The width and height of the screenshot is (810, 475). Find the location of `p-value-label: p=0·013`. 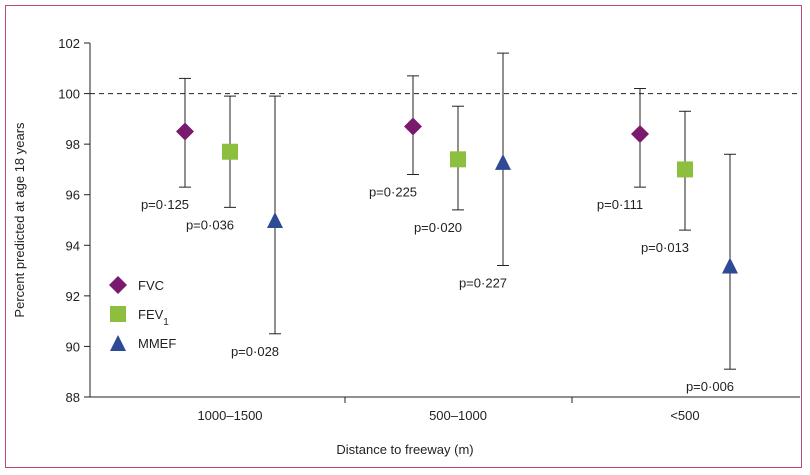

p-value-label: p=0·013 is located at coordinates (665, 247).